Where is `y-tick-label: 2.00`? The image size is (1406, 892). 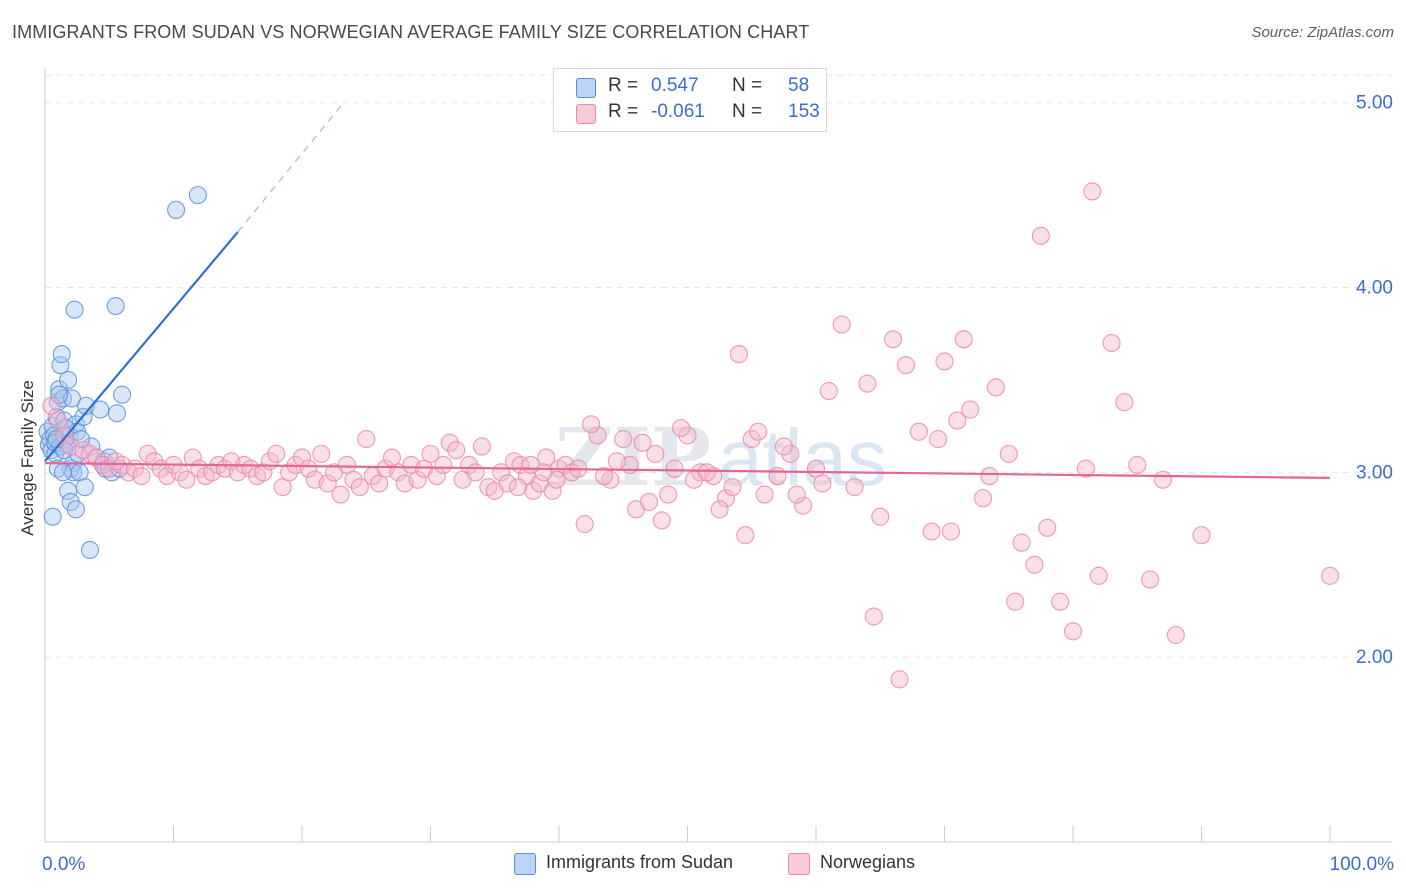 y-tick-label: 2.00 is located at coordinates (1374, 657).